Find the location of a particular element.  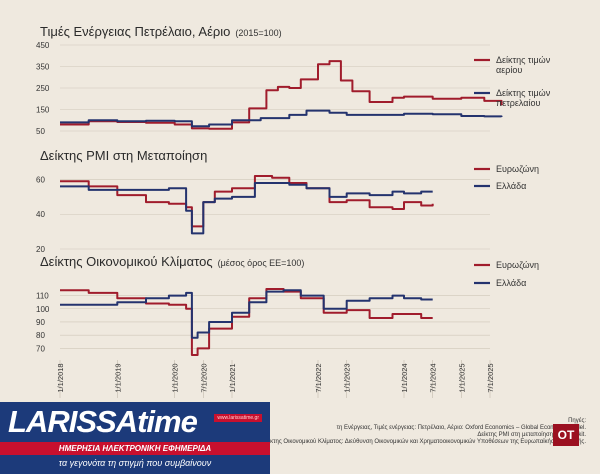

x-tick-label: 7/1/2022 is located at coordinates (318, 377).